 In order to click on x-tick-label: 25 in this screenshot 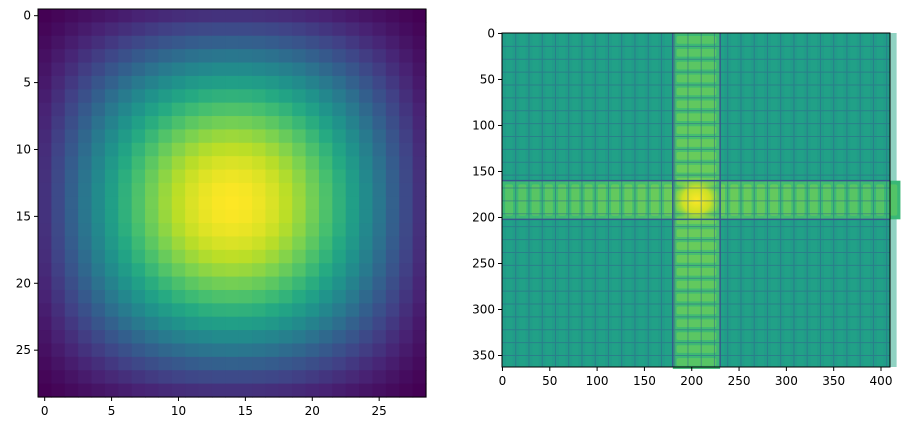, I will do `click(379, 411)`.